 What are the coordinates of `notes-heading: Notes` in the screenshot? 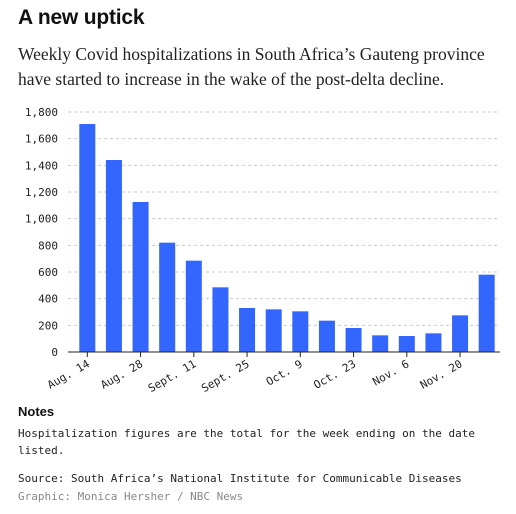 It's located at (36, 411).